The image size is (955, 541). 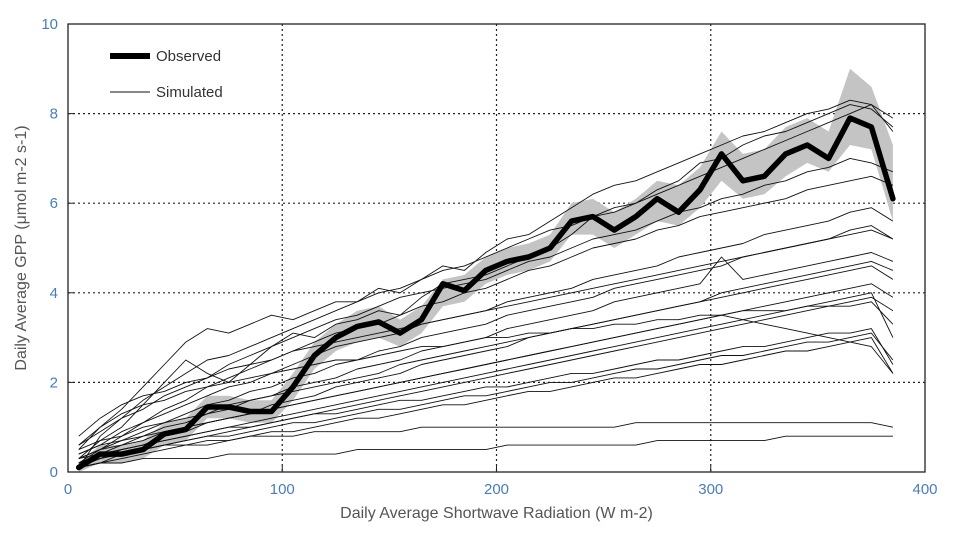 What do you see at coordinates (924, 489) in the screenshot?
I see `x-tick-label: 400` at bounding box center [924, 489].